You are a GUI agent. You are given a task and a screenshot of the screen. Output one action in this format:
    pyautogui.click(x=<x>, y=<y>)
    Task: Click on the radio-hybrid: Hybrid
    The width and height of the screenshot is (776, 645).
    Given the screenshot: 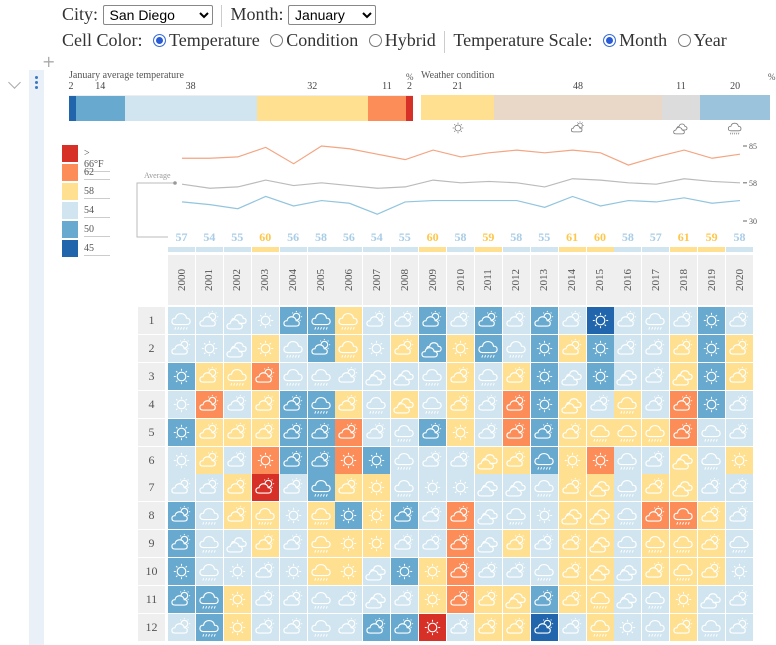 What is the action you would take?
    pyautogui.click(x=399, y=40)
    